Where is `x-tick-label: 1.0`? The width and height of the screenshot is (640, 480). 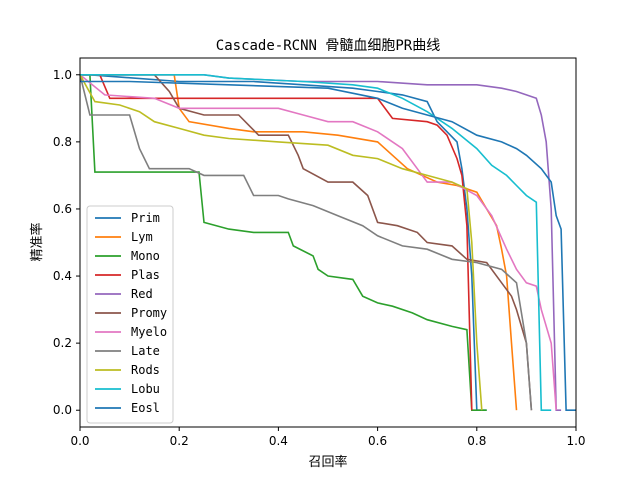
x-tick-label: 1.0 is located at coordinates (575, 441).